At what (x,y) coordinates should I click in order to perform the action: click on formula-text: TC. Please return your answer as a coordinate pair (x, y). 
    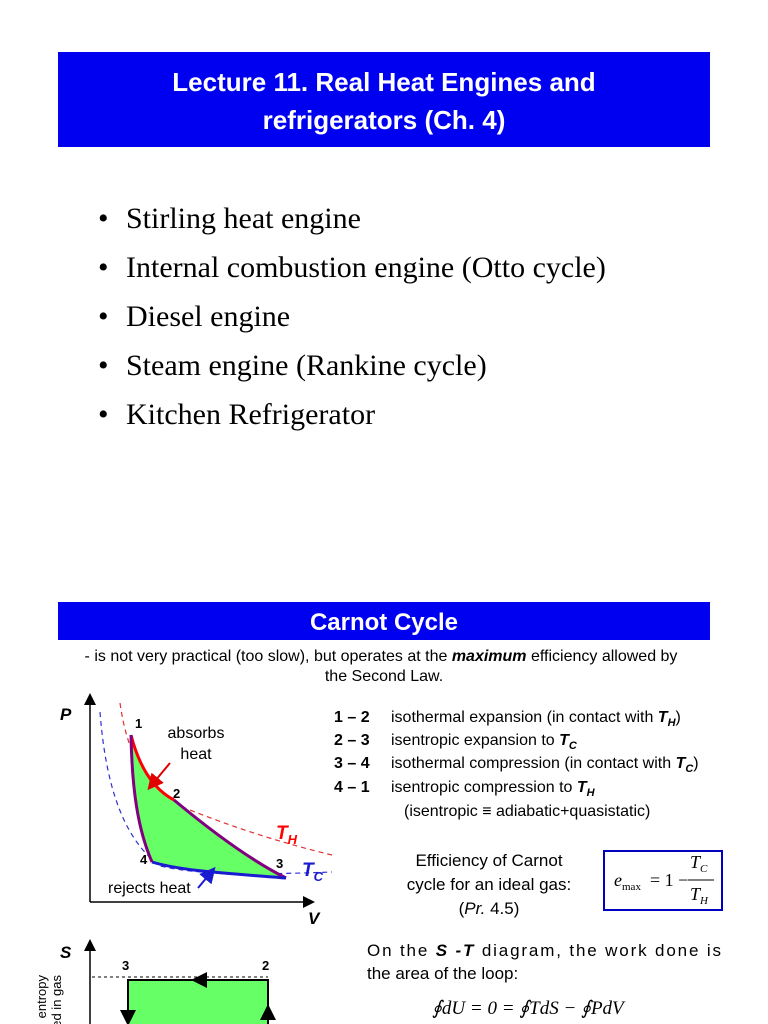
    Looking at the image, I should click on (699, 863).